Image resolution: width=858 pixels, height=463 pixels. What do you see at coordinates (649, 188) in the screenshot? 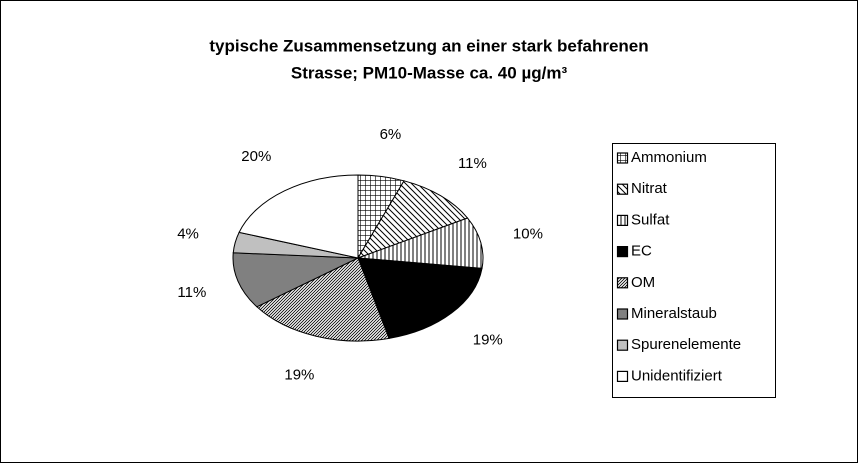
I see `legend-label: Nitrat` at bounding box center [649, 188].